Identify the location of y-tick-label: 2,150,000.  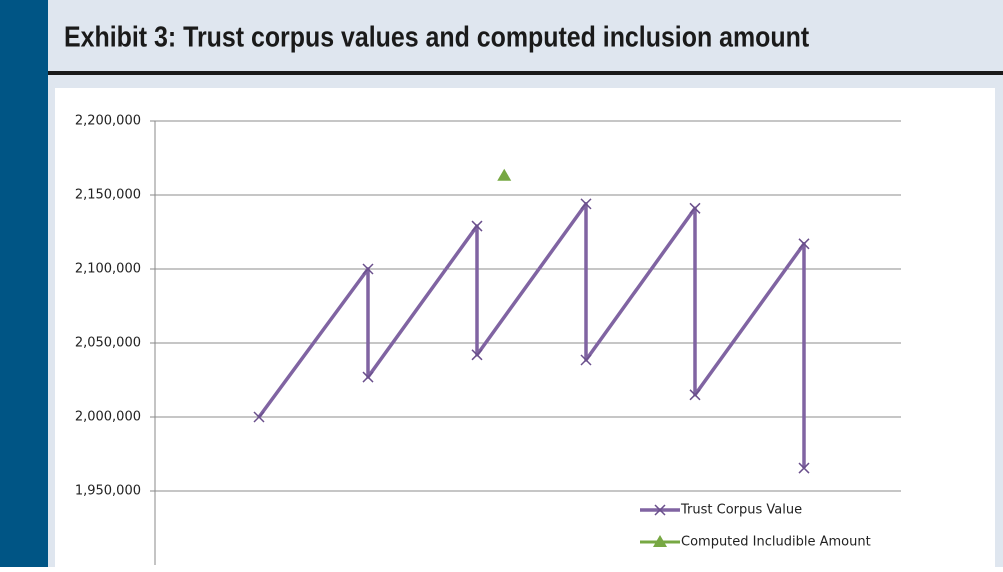
(108, 195).